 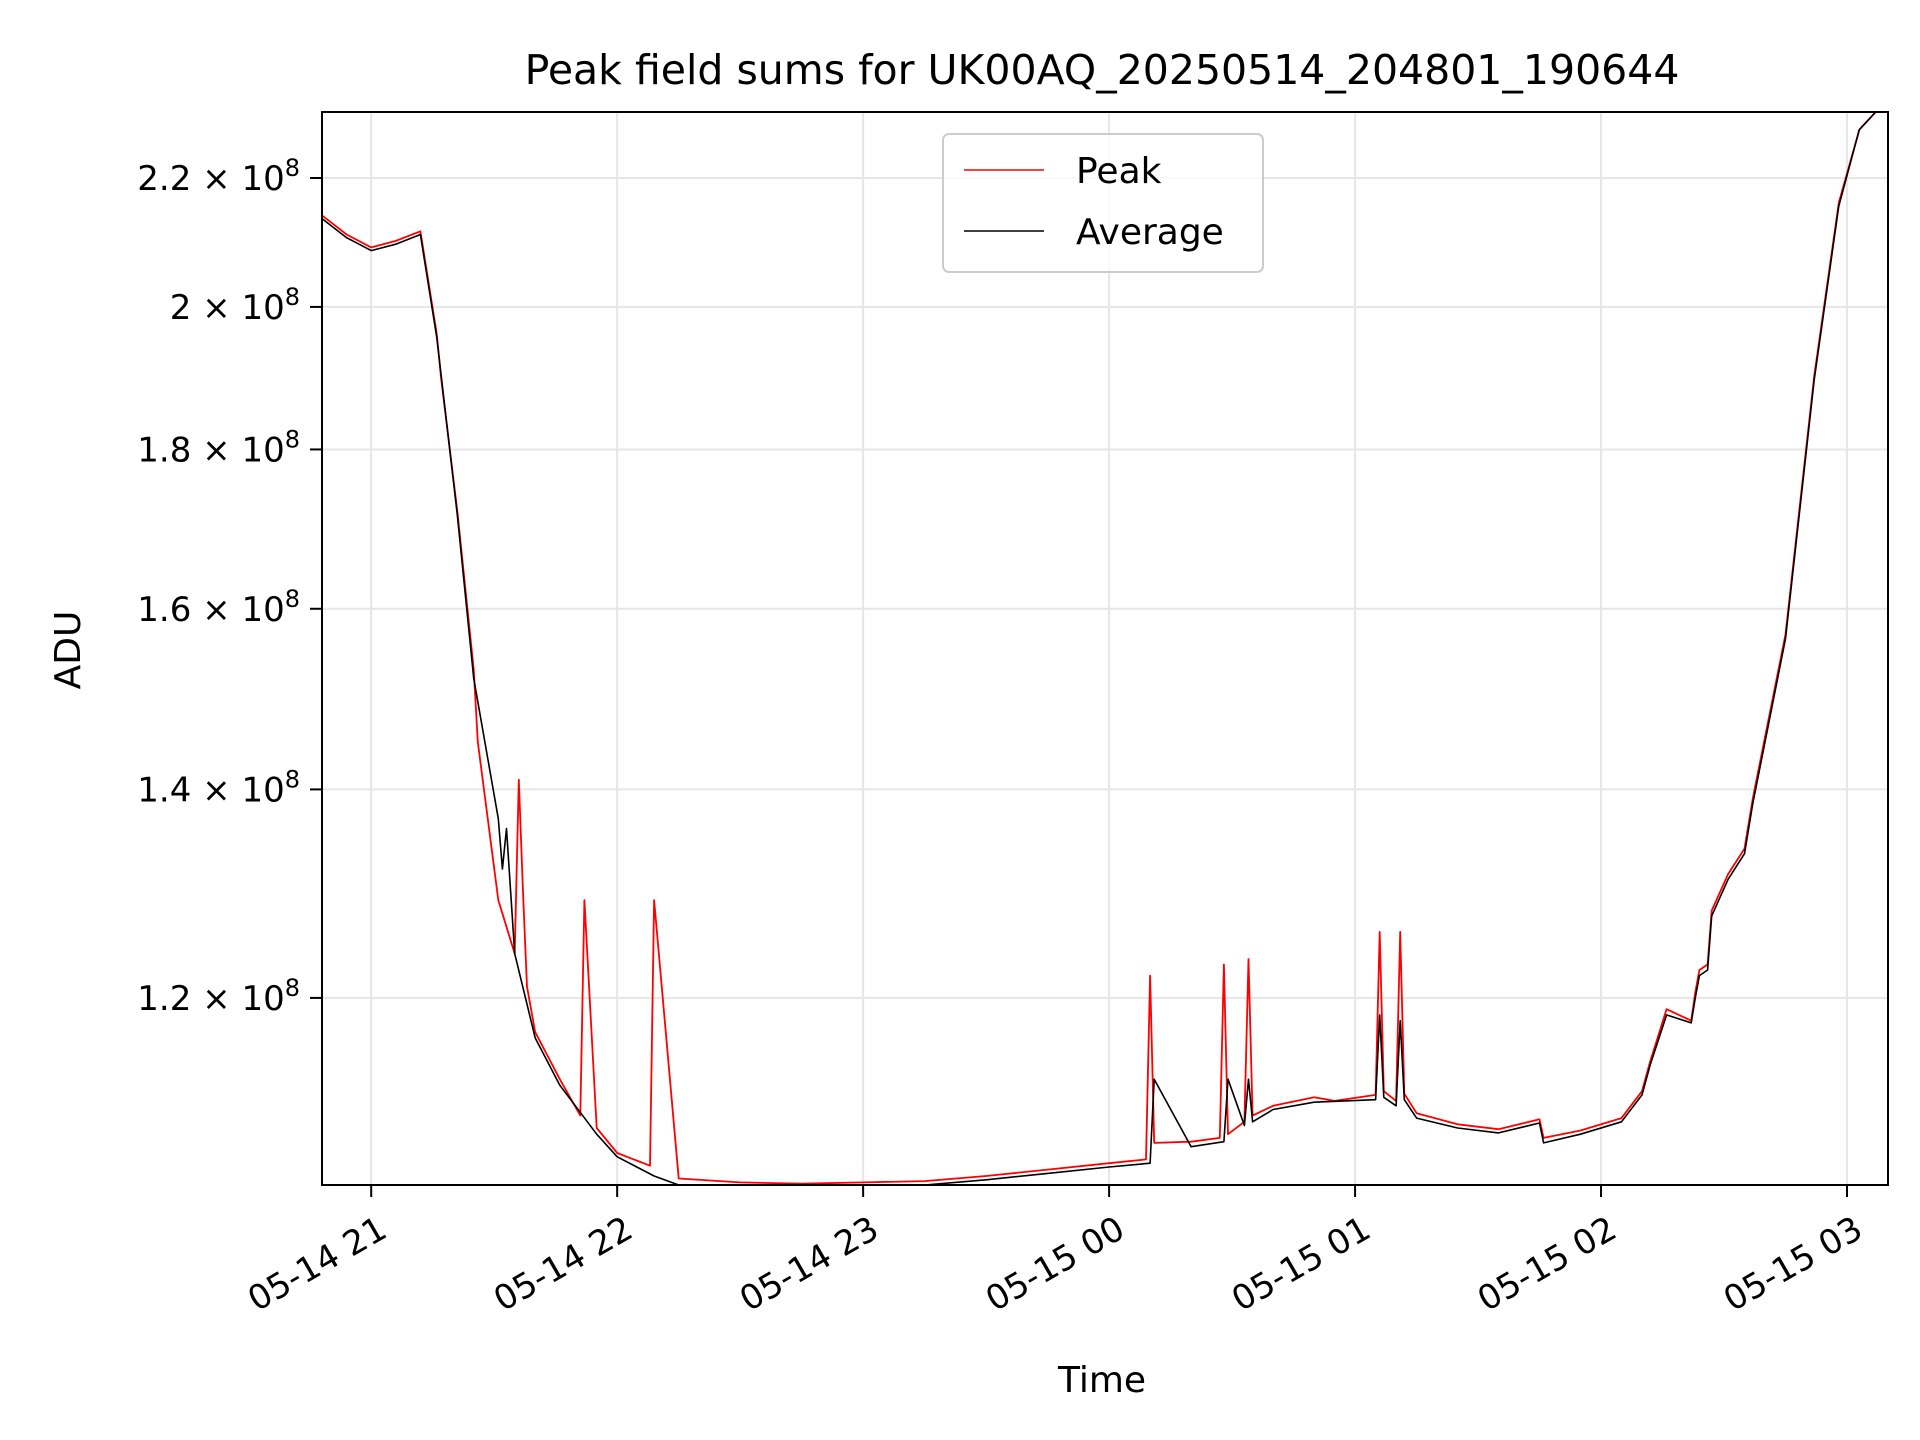 I want to click on y-tick-label: 1.4 × 10⁸, so click(x=218, y=787).